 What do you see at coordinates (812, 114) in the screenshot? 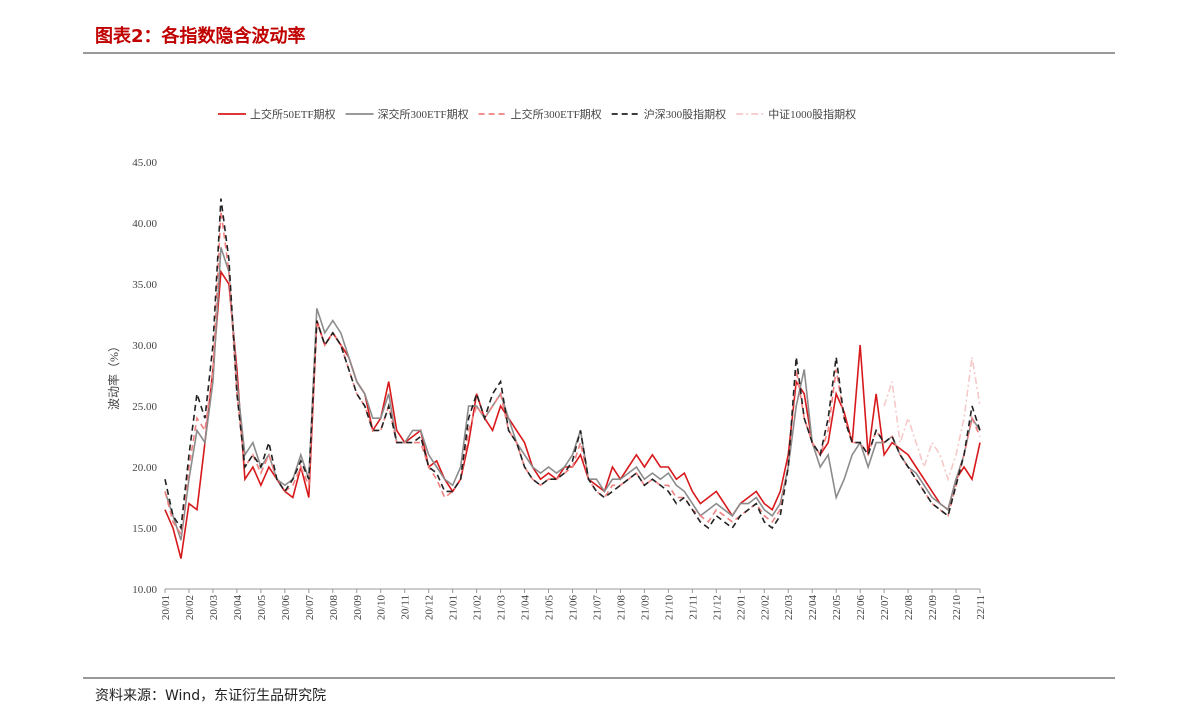
I see `legend-label: 中证1000股指期权` at bounding box center [812, 114].